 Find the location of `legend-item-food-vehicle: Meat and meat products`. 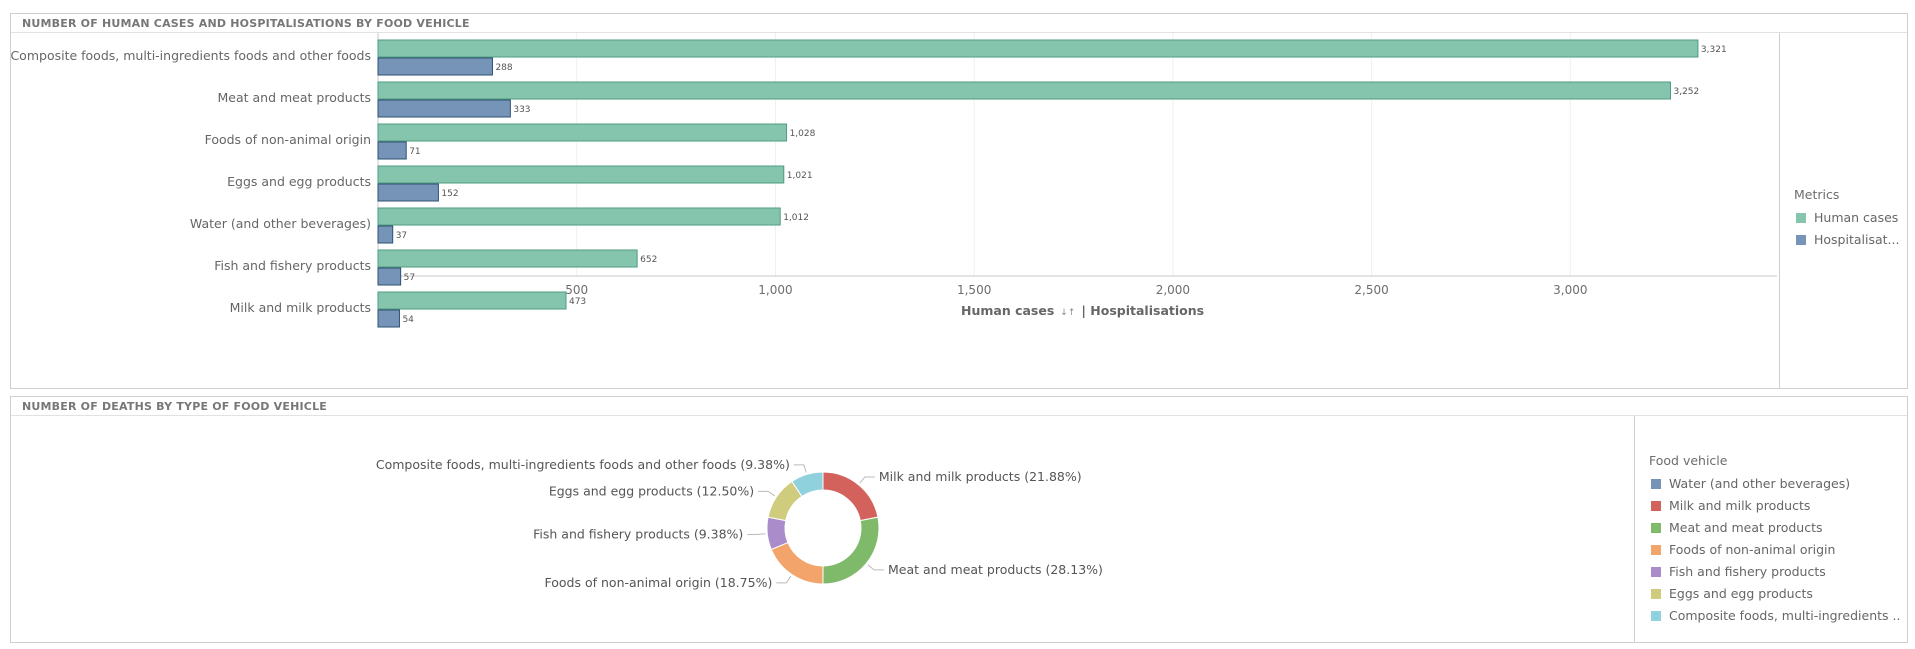

legend-item-food-vehicle: Meat and meat products is located at coordinates (1776, 527).